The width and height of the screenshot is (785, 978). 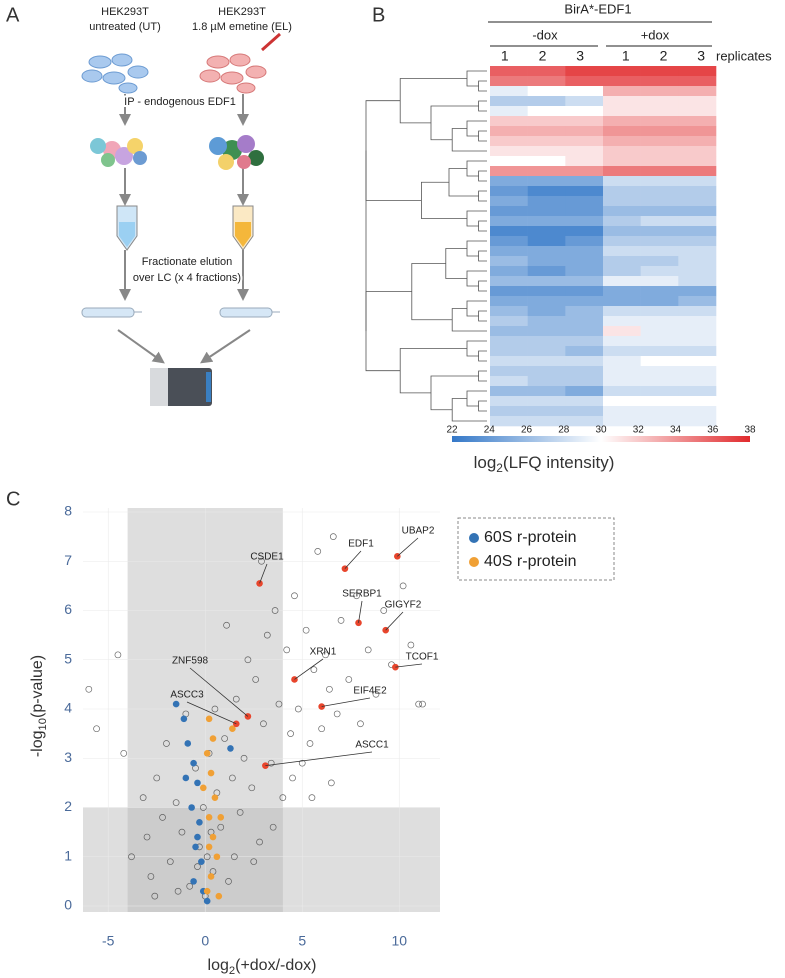 I want to click on x-tick-label: 5, so click(x=302, y=941).